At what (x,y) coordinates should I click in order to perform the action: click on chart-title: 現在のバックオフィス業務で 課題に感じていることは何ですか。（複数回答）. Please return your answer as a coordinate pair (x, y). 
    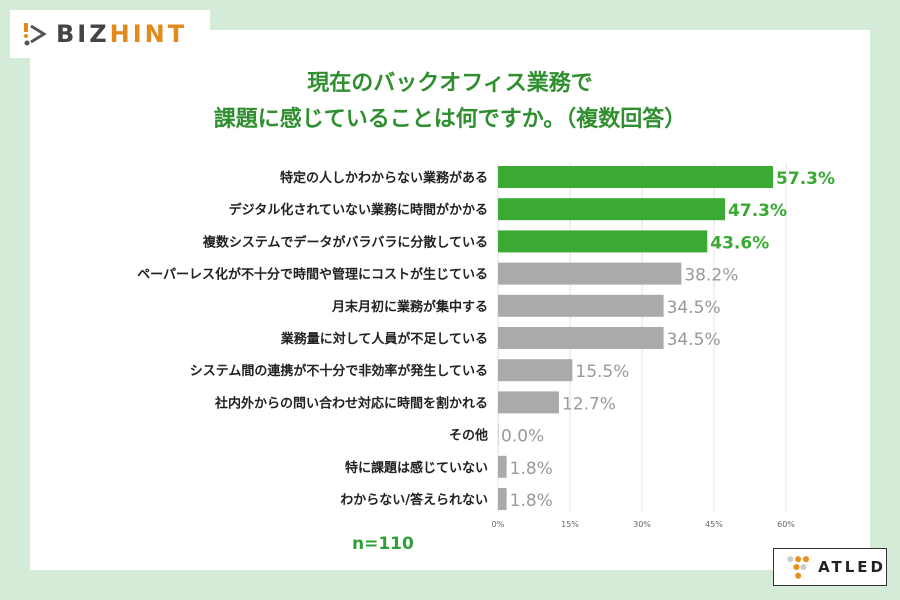
    Looking at the image, I should click on (450, 102).